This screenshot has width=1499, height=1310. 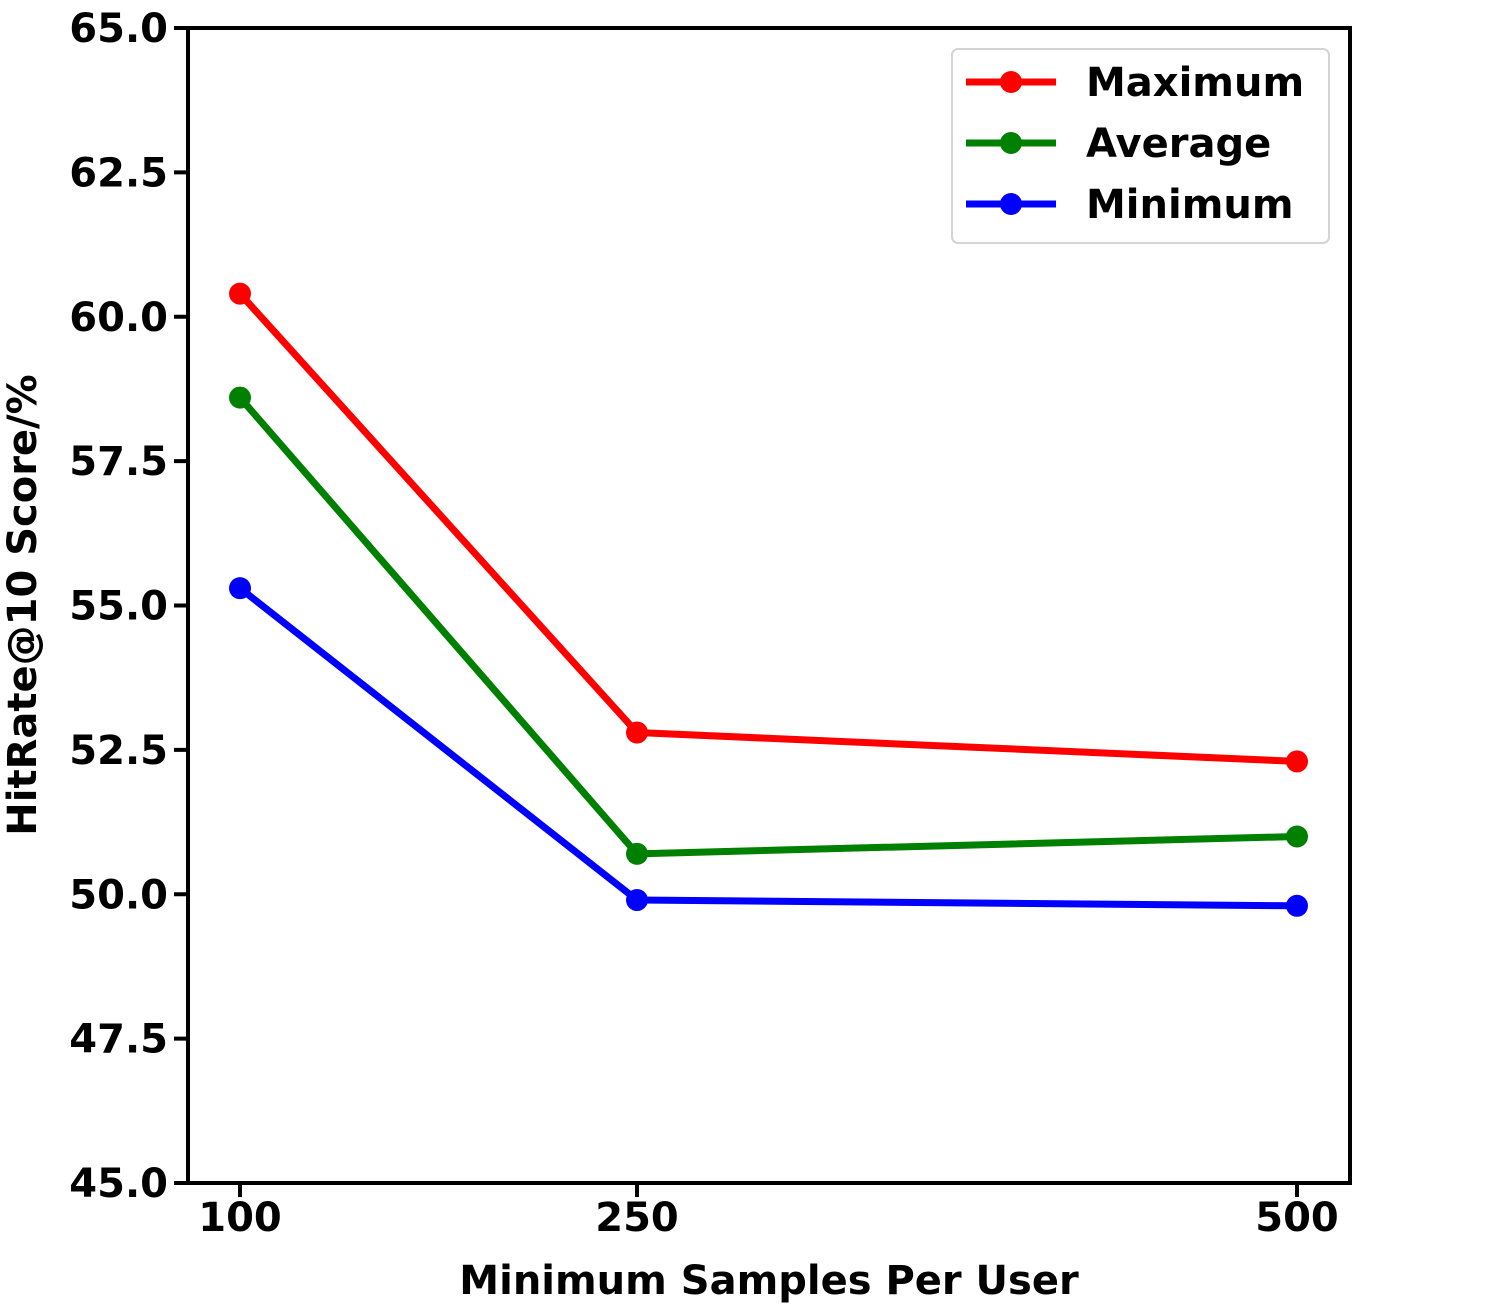 I want to click on legend-marker-average, so click(x=1011, y=143).